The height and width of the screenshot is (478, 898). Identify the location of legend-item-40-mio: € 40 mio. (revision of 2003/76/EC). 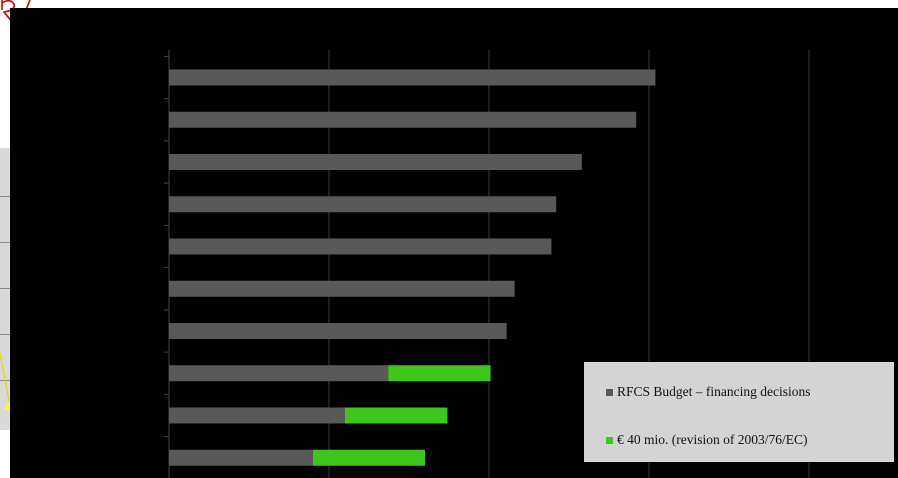
(706, 440).